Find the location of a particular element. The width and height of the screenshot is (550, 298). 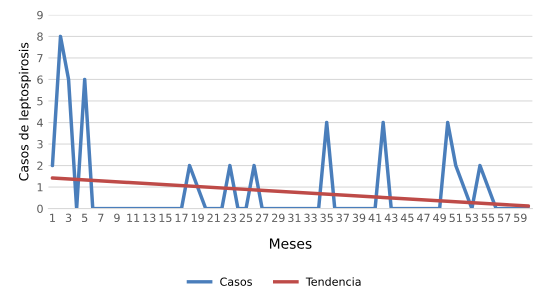

y-tick-label: 7 is located at coordinates (40, 58).